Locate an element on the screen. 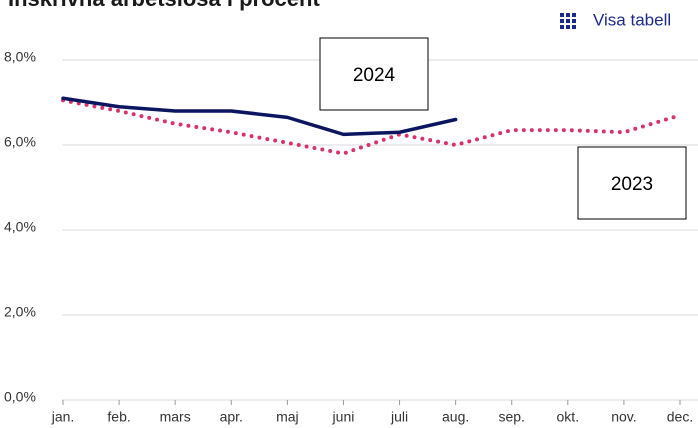 Image resolution: width=698 pixels, height=428 pixels. y-tick-label: 0,0% is located at coordinates (20, 397).